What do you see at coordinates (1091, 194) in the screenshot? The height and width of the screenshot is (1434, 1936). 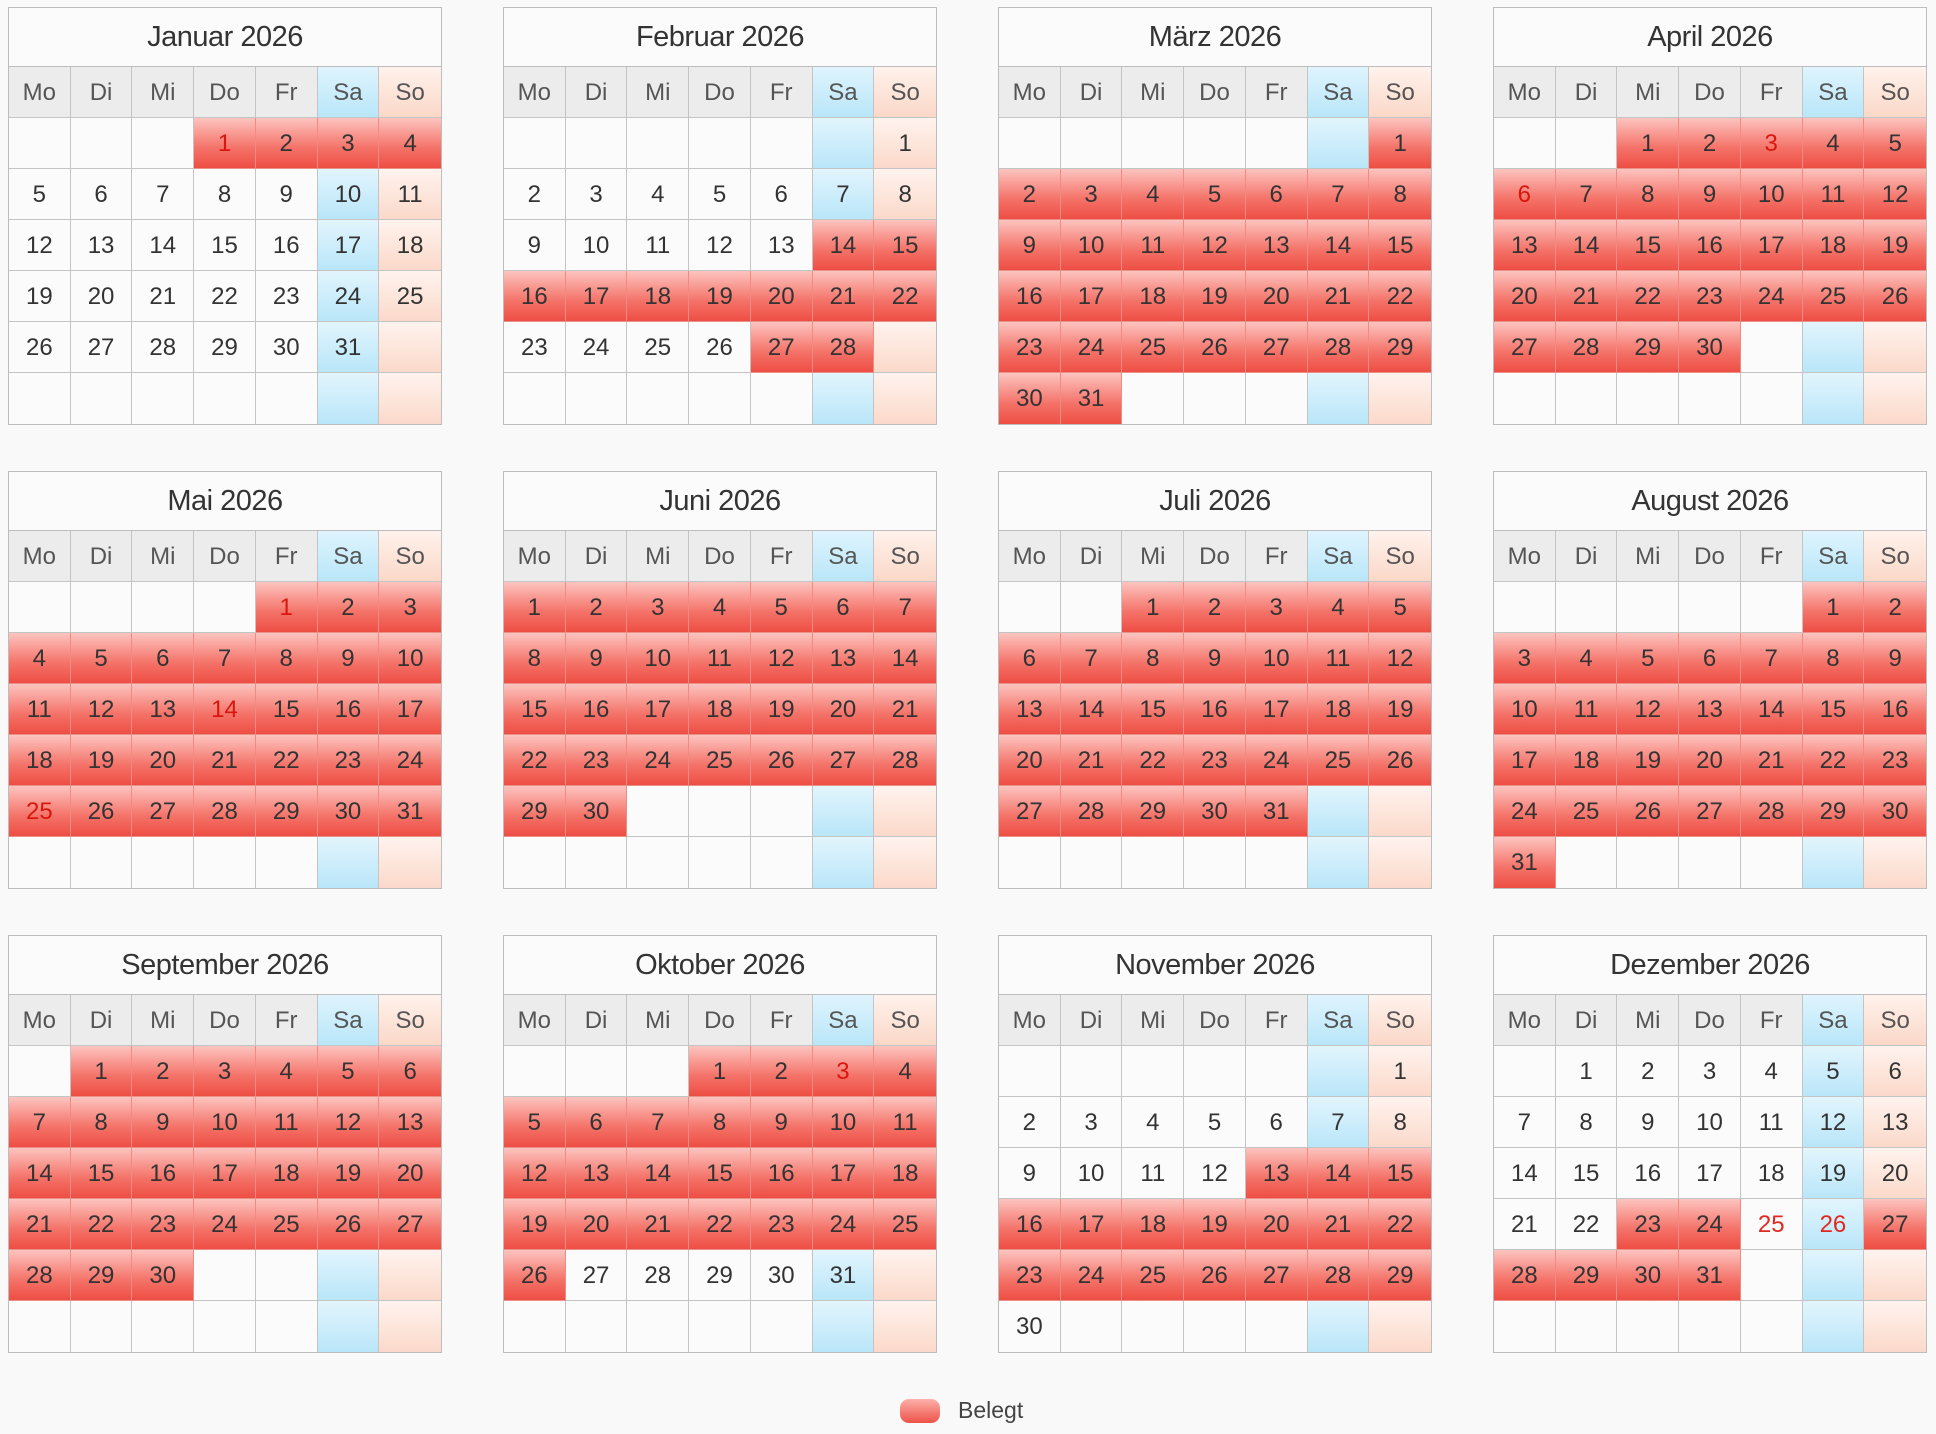 I see `day-cell: 3` at bounding box center [1091, 194].